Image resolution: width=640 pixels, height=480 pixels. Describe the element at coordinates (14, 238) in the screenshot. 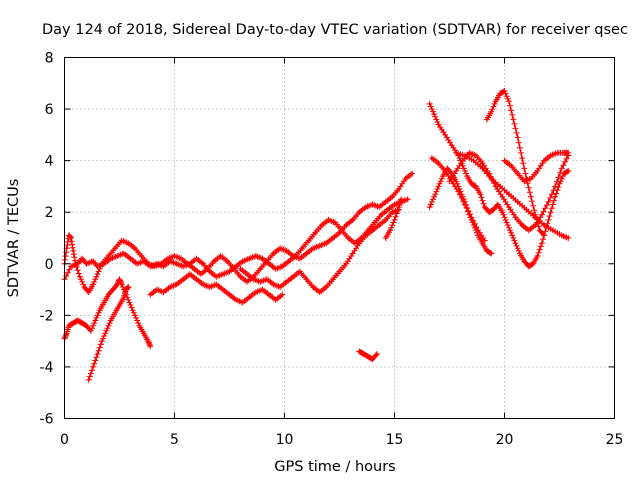

I see `y-axis-label: SDTVAR / TECUs` at that location.